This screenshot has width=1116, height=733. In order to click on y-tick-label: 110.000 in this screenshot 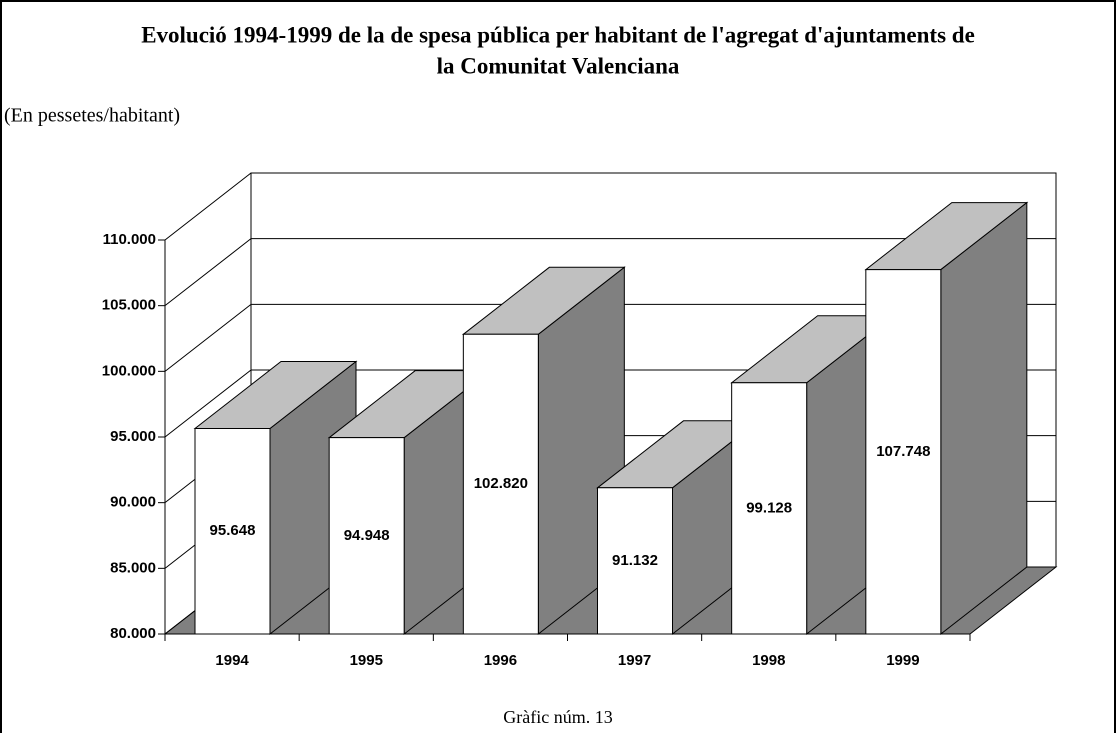, I will do `click(129, 239)`.